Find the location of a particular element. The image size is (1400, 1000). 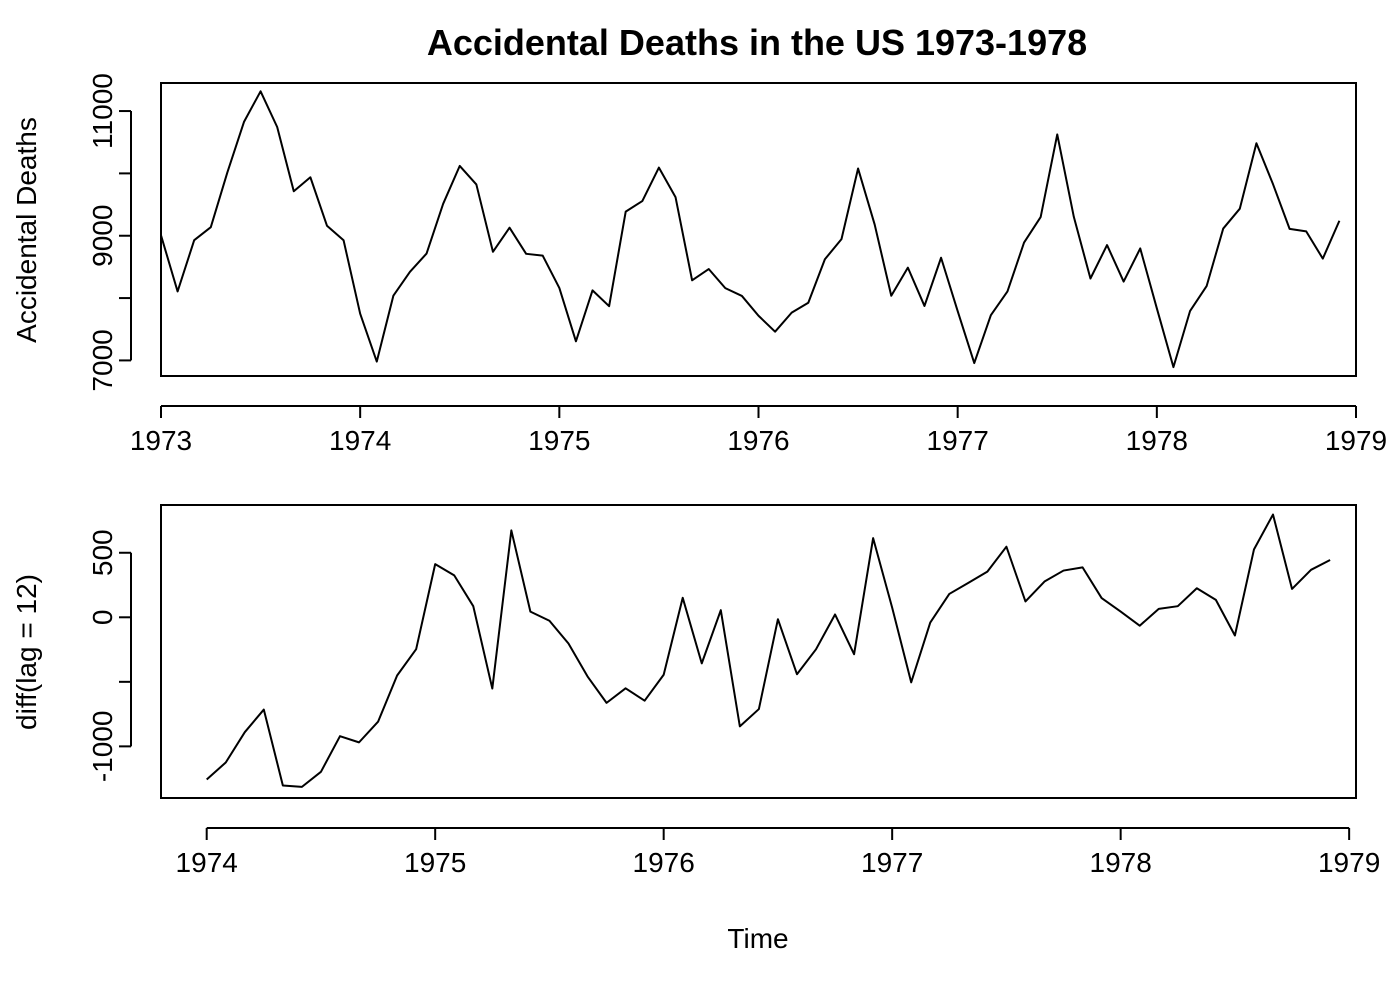

y-tick-label: 9000 is located at coordinates (102, 236).